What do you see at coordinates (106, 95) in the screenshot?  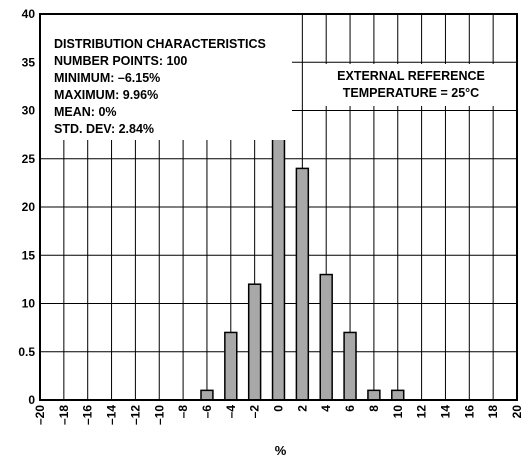 I see `distribution-line: MAXIMUM: 9.96%` at bounding box center [106, 95].